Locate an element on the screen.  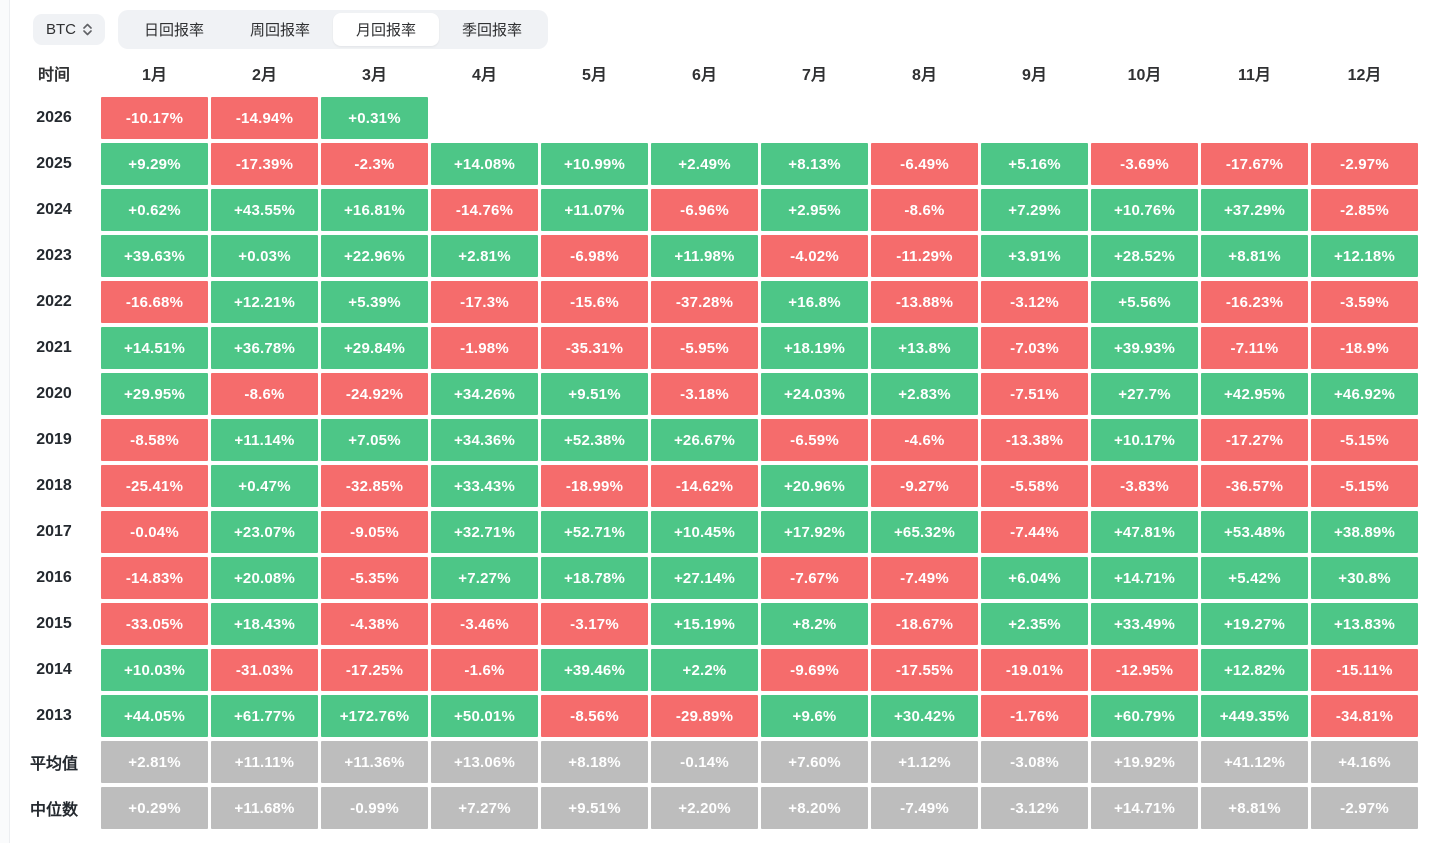
return-cell: +42.95% is located at coordinates (1254, 394).